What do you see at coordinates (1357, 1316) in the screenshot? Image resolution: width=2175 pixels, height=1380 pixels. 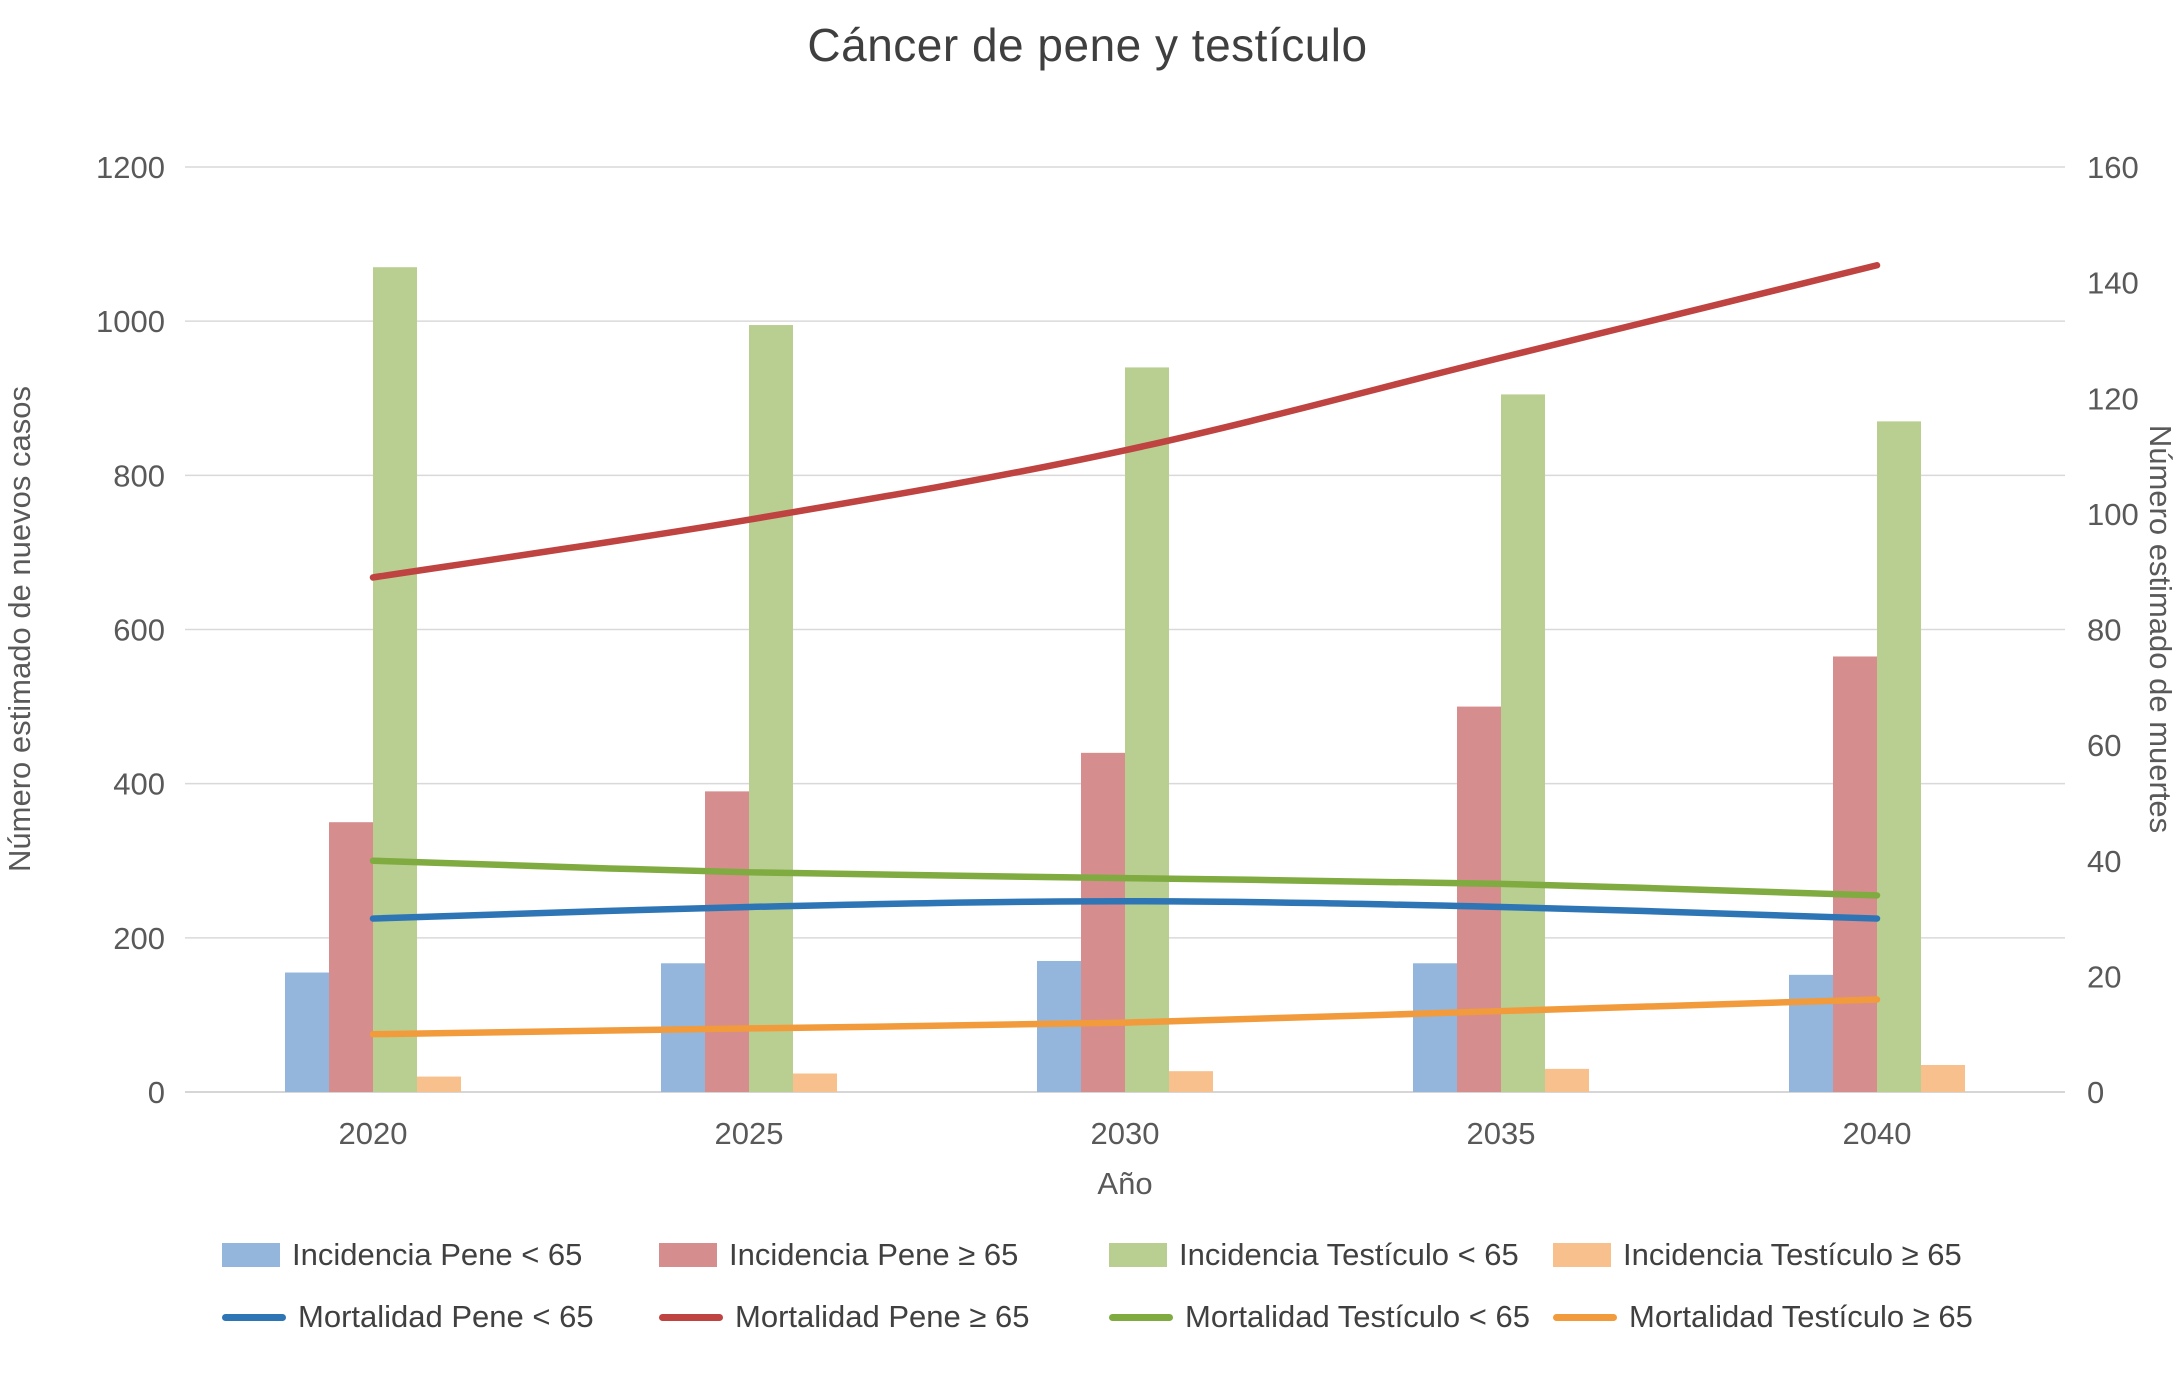 I see `legend-label: Mortalidad Testículo < 65` at bounding box center [1357, 1316].